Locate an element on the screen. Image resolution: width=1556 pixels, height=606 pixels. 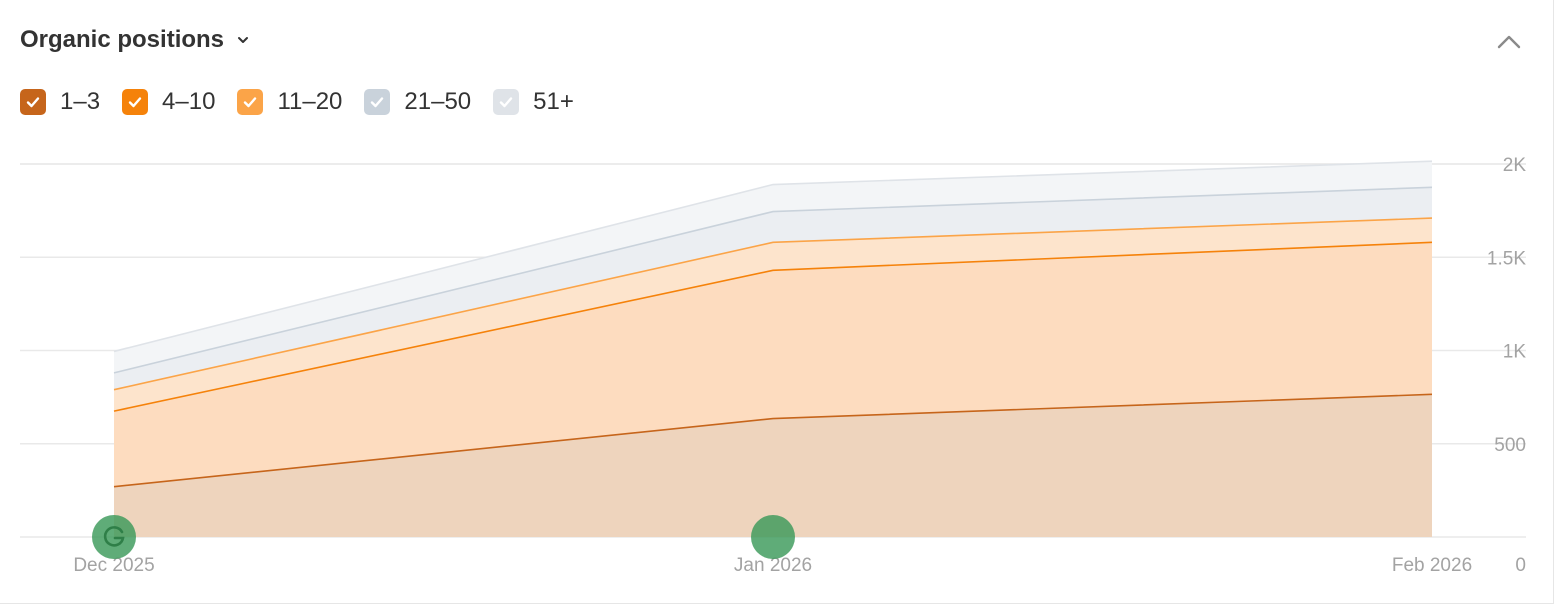
x-tick-label: Feb 2026 is located at coordinates (1432, 565).